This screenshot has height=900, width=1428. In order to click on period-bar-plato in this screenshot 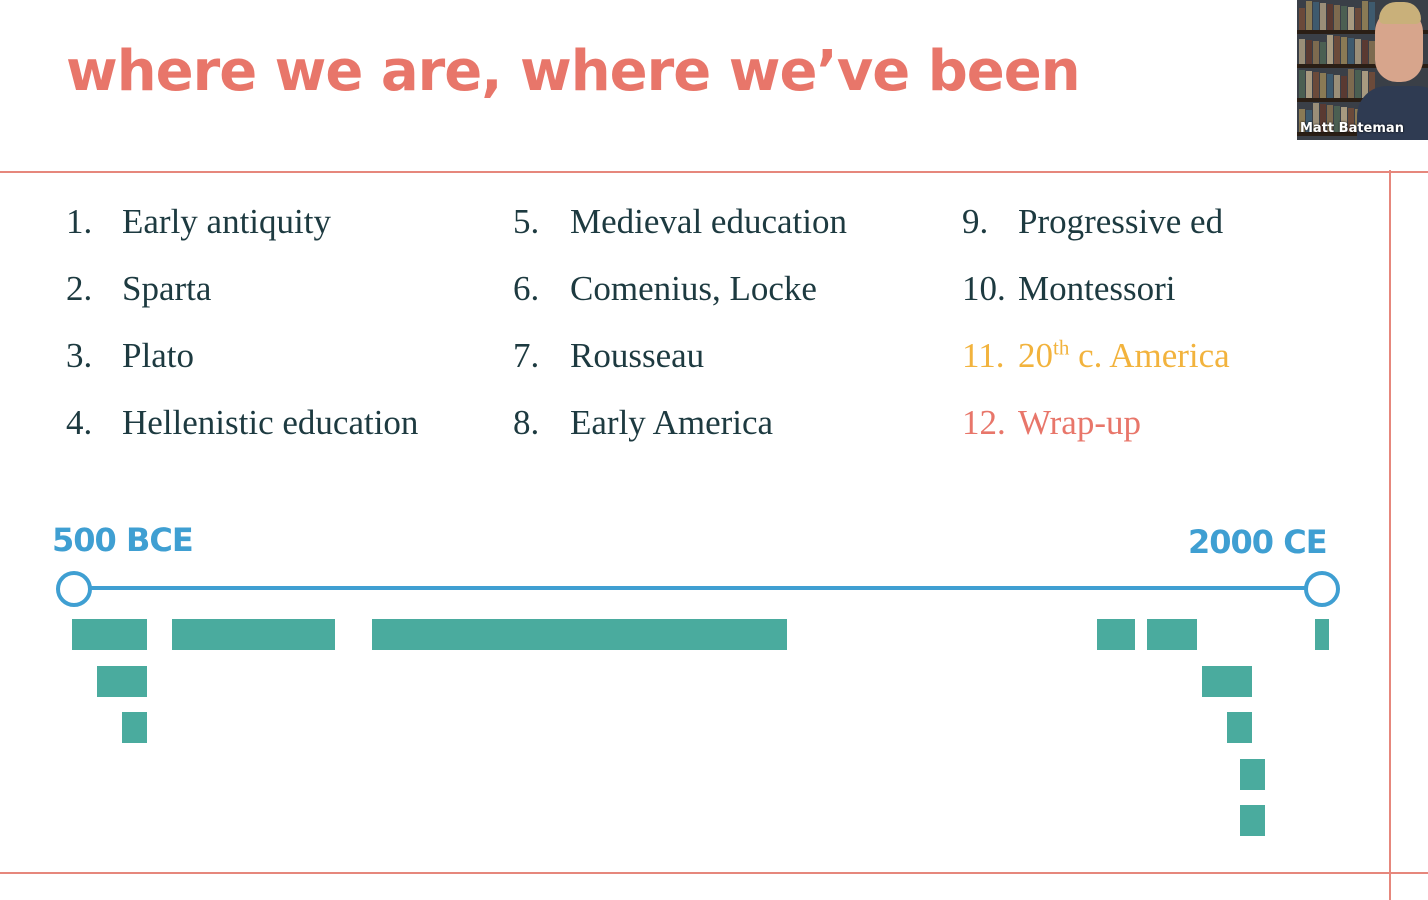, I will do `click(134, 727)`.